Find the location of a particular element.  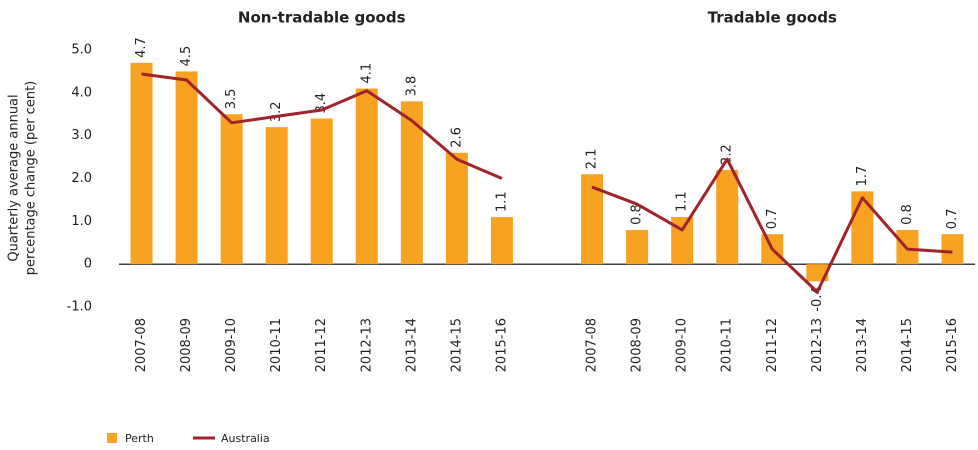

data-label: 1.7 is located at coordinates (862, 176).